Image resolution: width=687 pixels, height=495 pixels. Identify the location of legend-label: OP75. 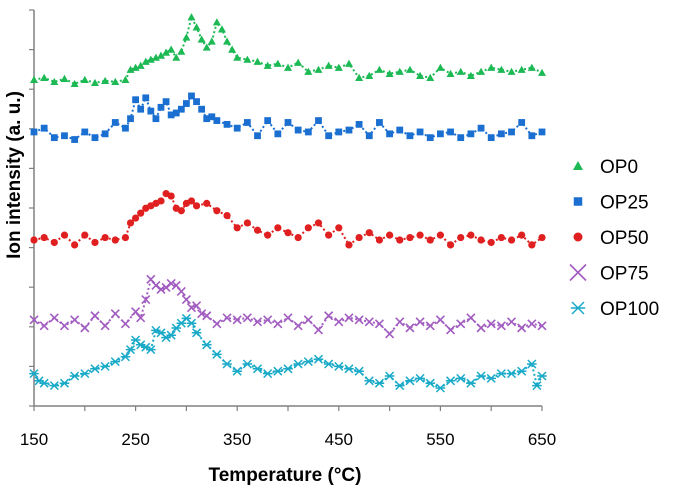
(624, 274).